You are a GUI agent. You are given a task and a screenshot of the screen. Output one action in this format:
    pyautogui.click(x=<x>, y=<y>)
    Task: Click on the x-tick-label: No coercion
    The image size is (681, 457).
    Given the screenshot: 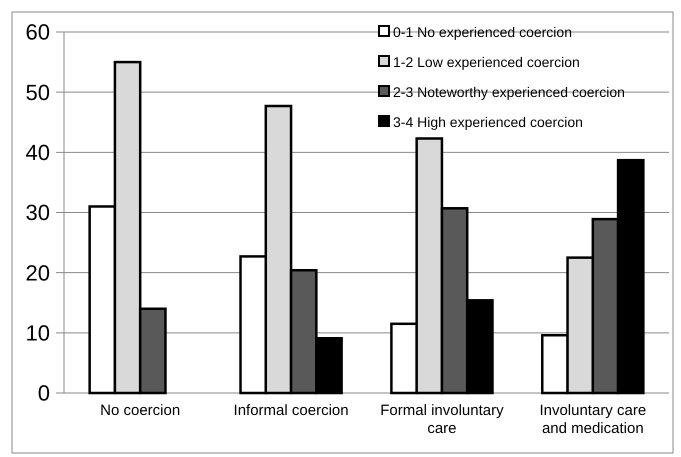 What is the action you would take?
    pyautogui.click(x=140, y=410)
    